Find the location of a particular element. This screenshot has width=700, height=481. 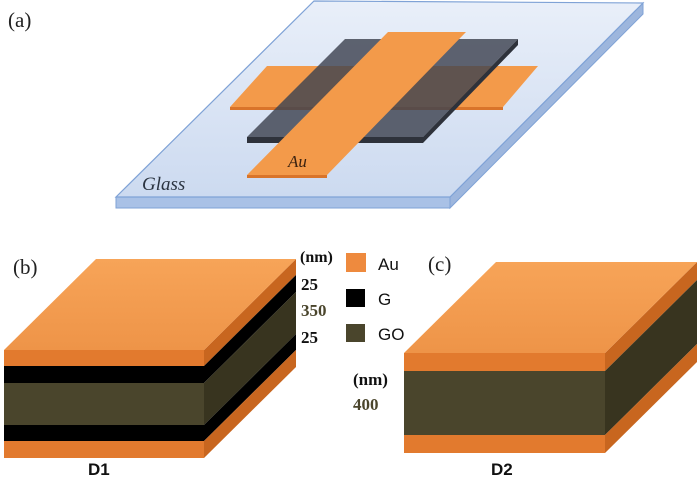

d1-thickness-g-top: 25 is located at coordinates (309, 284).